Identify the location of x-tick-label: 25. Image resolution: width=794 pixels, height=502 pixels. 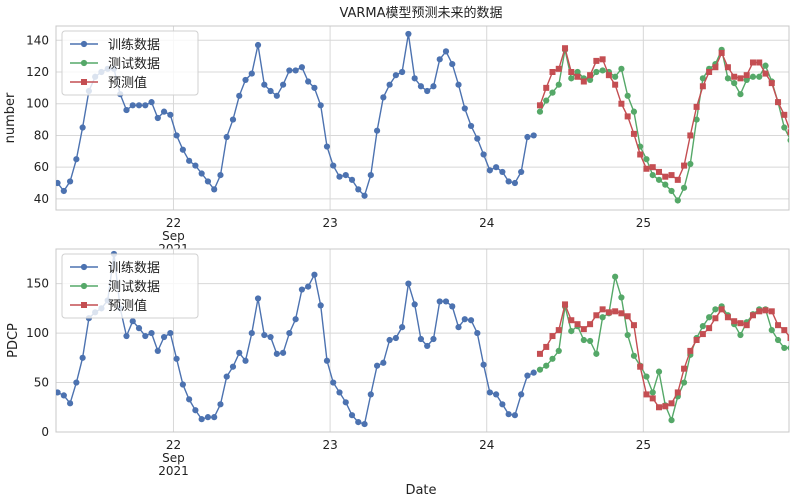
(643, 445).